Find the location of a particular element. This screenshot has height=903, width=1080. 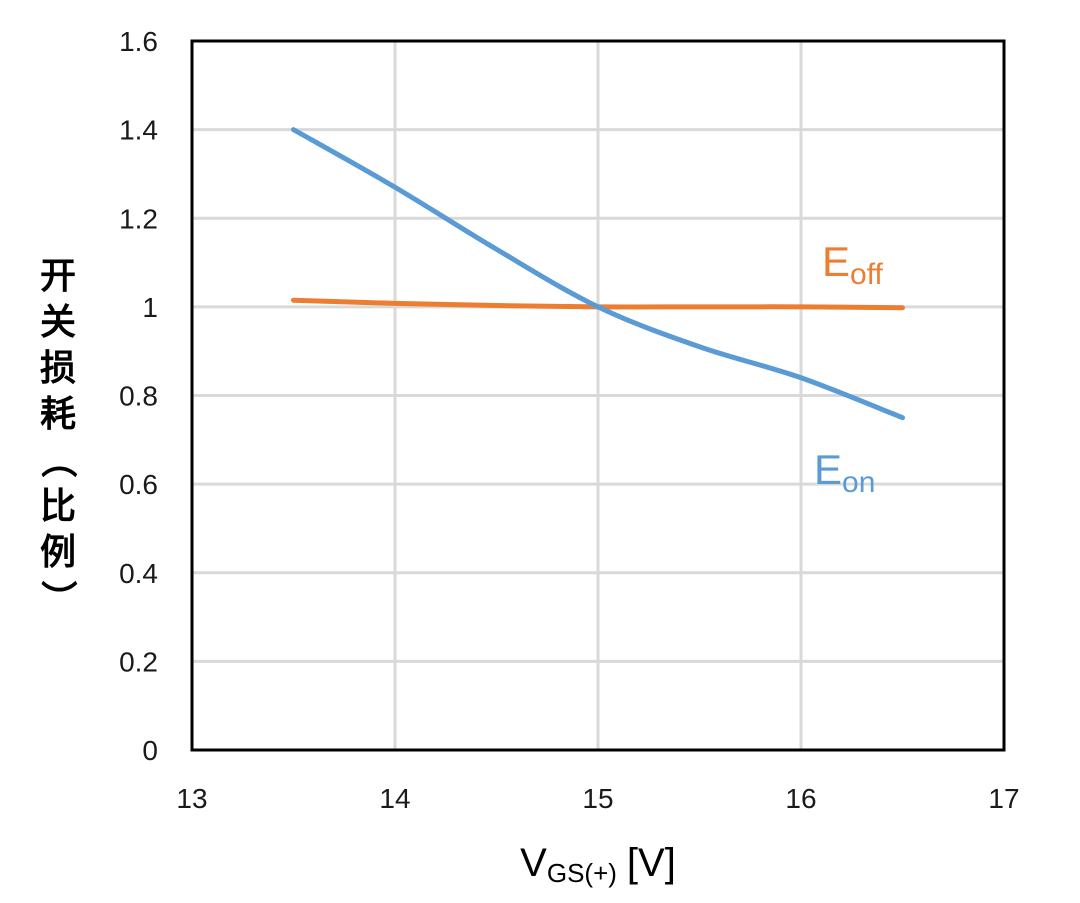

y-axis-label-char: 例 is located at coordinates (58, 552).